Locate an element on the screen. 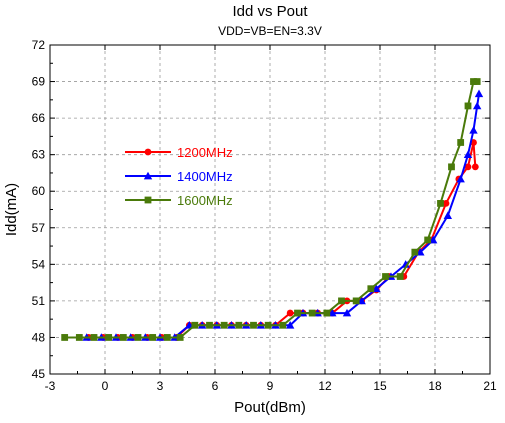 The image size is (505, 423). y-tick-label: 45 is located at coordinates (39, 374).